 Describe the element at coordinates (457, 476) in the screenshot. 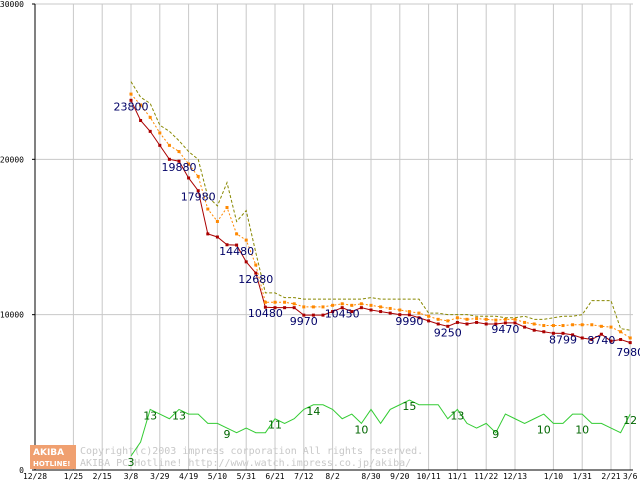

I see `x-tick-label: 11/1` at that location.